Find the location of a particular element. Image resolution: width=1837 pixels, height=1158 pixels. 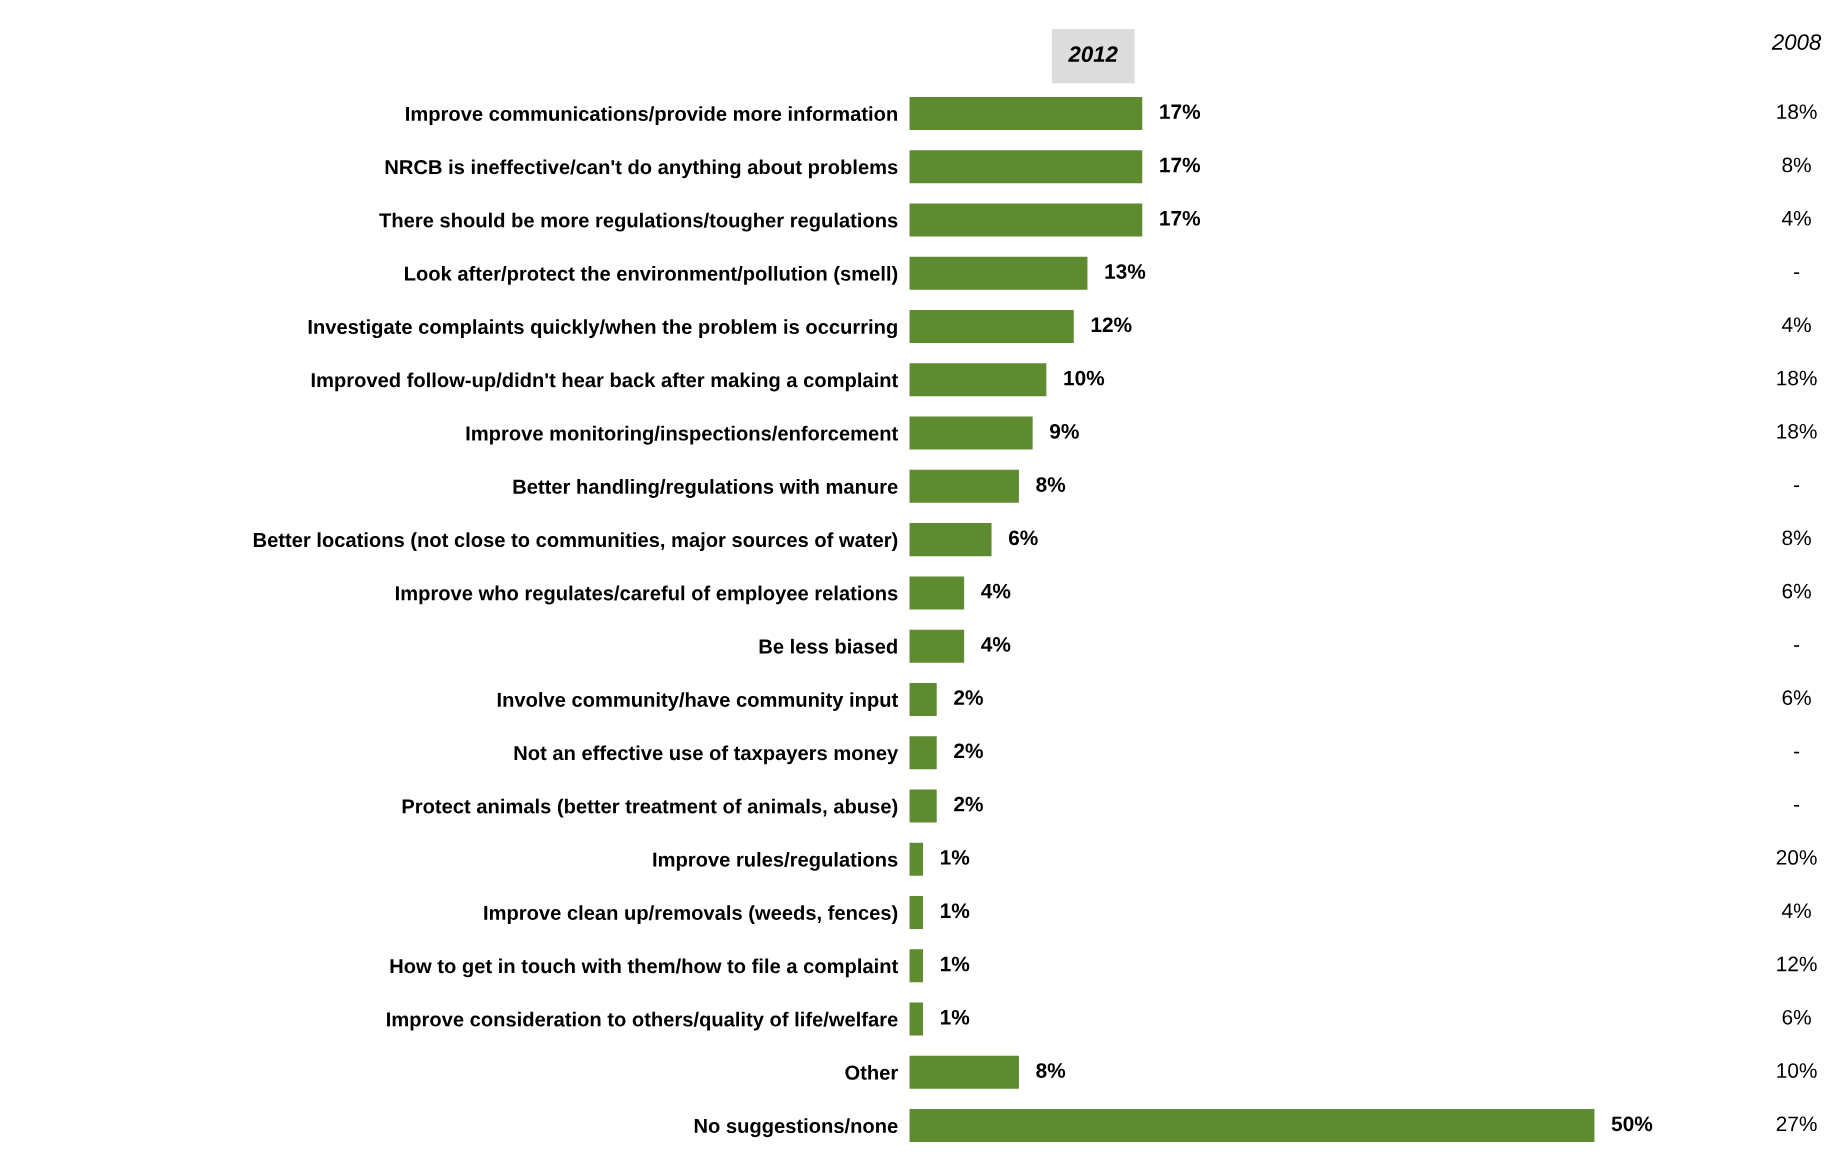

y-tick-label: How to get in touch with them/how to file a complaint is located at coordinates (644, 968).